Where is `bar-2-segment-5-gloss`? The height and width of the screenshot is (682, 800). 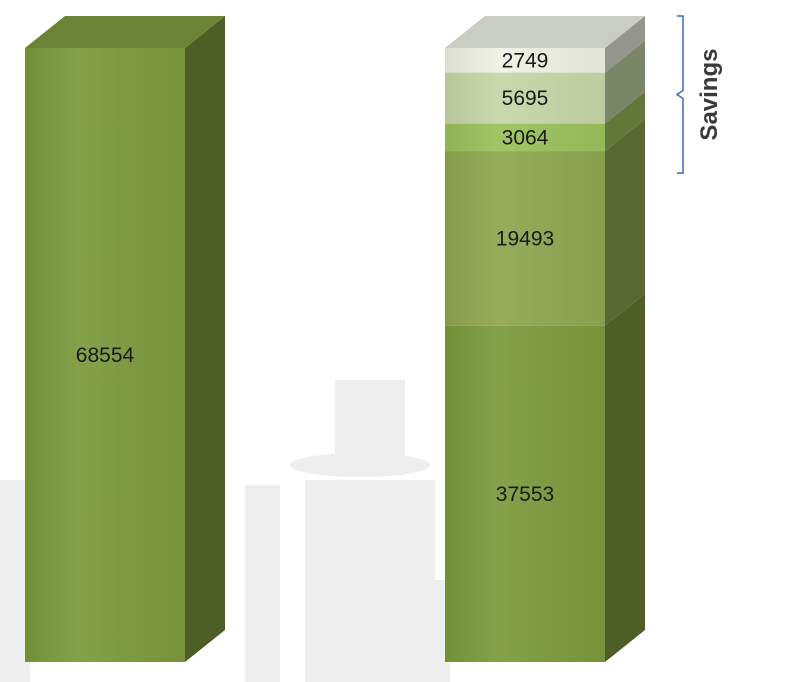 bar-2-segment-5-gloss is located at coordinates (525, 60).